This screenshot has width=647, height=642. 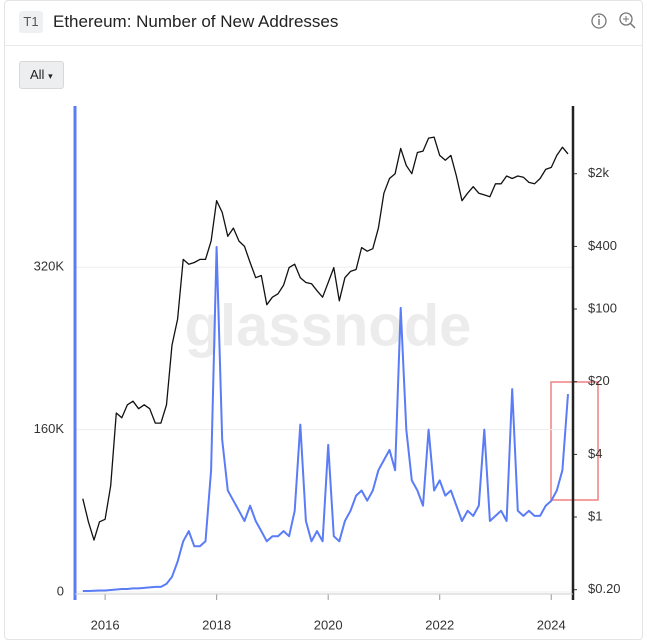 I want to click on zoom-icon, so click(x=627, y=20).